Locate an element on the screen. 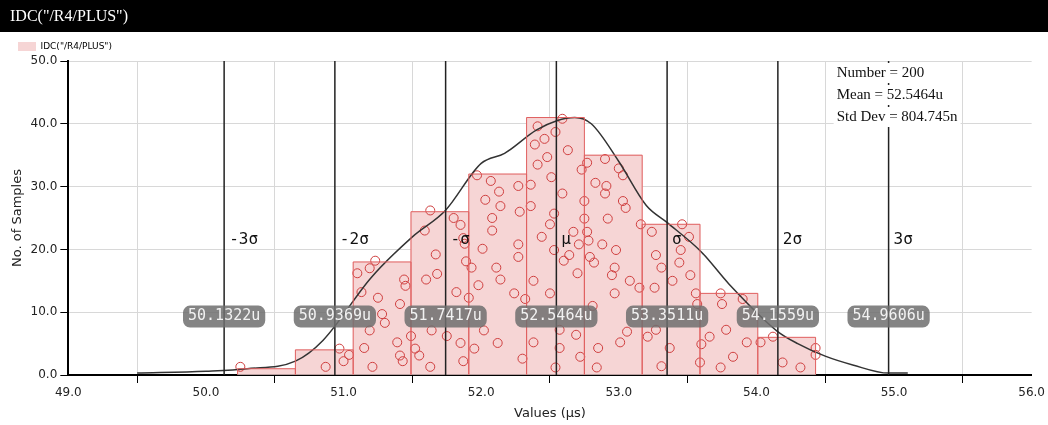 This screenshot has width=1048, height=425. ref-line-label: σ is located at coordinates (677, 239).